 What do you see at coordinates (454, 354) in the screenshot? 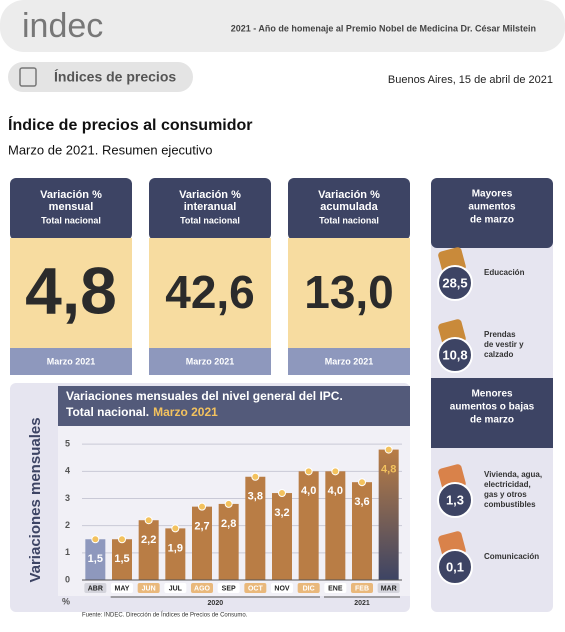
I see `item-value: 10,8` at bounding box center [454, 354].